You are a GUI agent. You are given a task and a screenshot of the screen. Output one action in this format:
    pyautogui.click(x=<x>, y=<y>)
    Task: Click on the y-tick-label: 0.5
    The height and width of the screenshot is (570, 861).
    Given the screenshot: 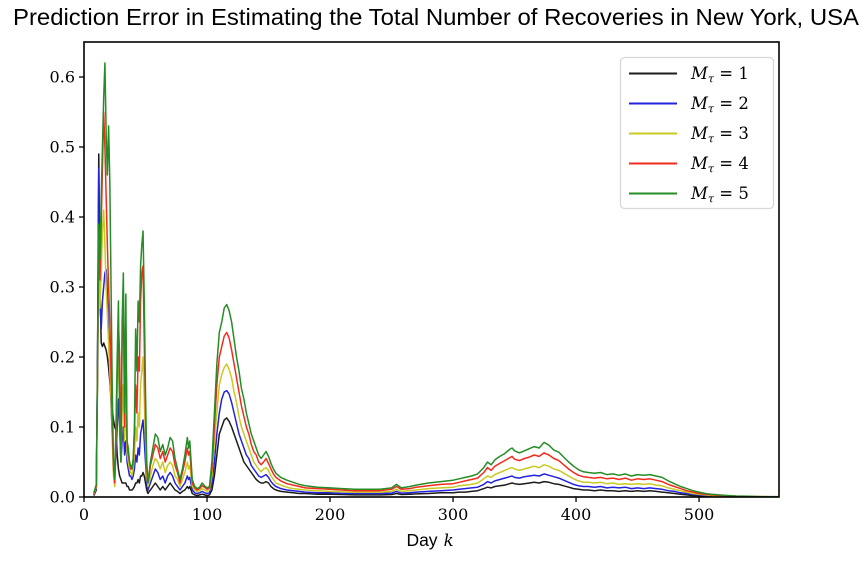 What is the action you would take?
    pyautogui.click(x=62, y=147)
    